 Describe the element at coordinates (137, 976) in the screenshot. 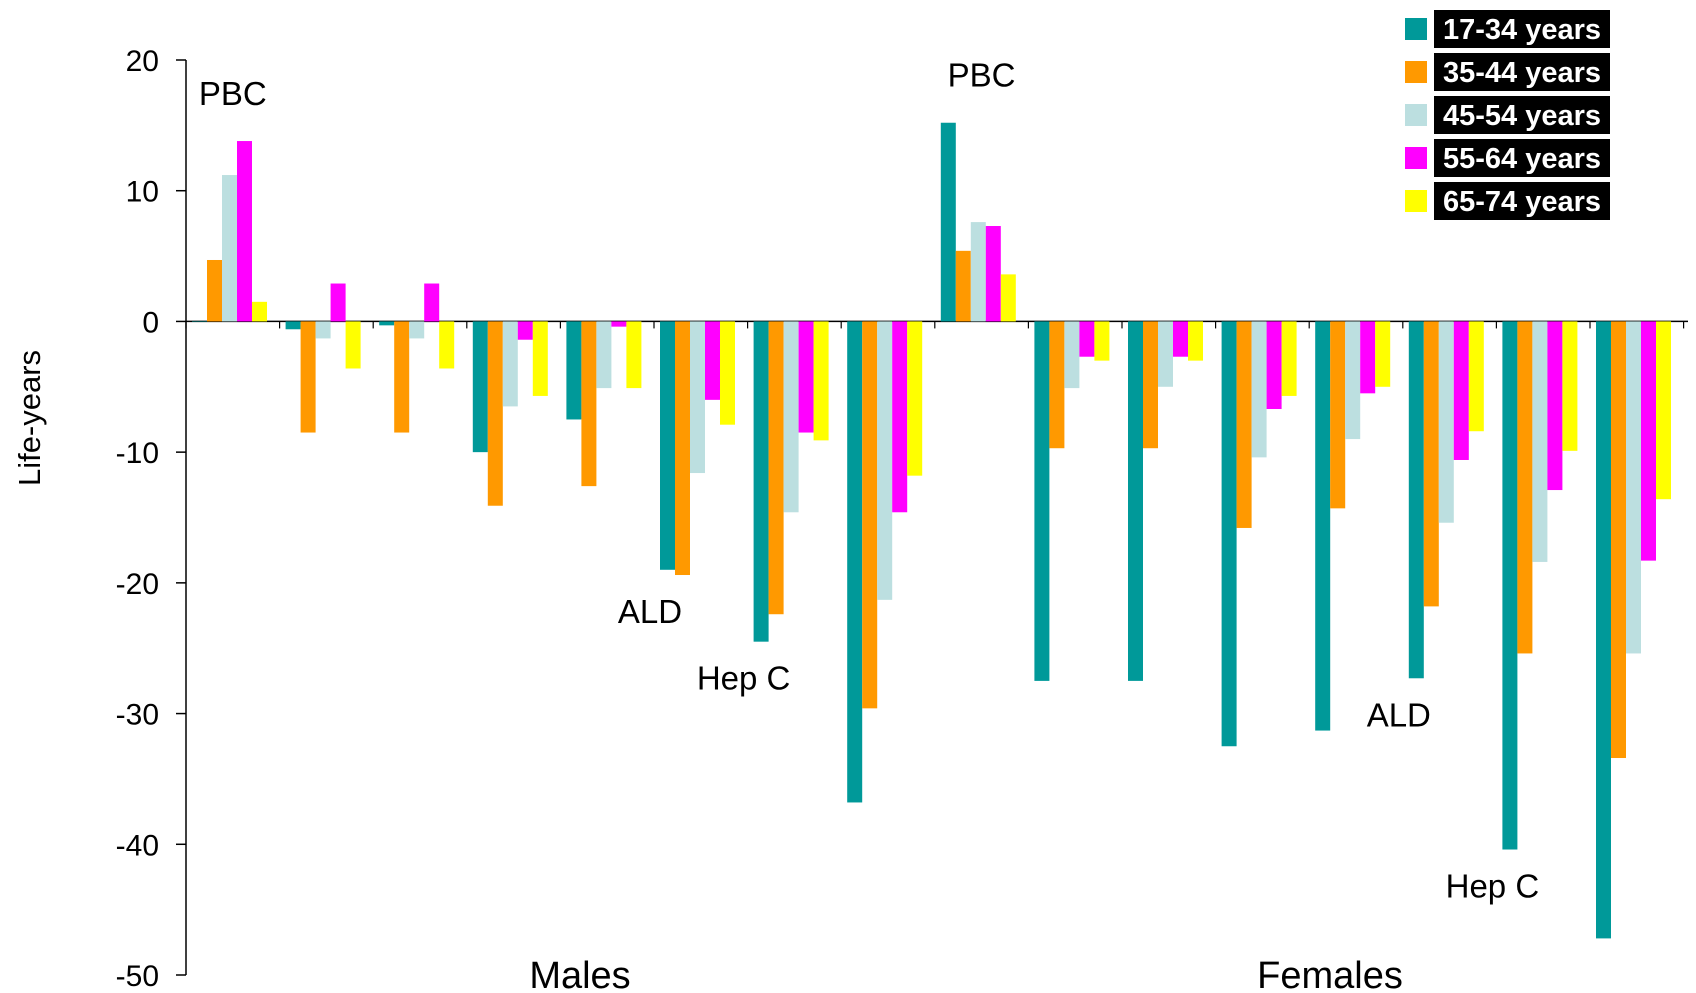

I see `y-tick-label: -50` at that location.